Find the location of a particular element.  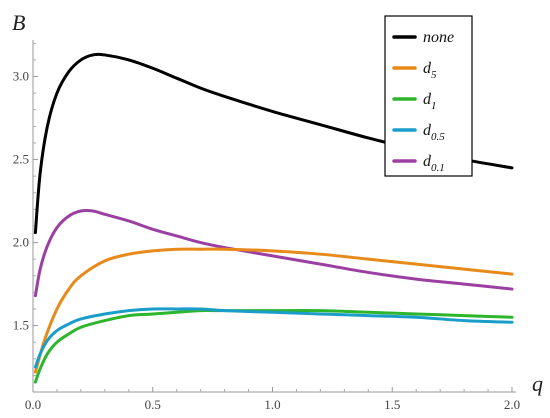

x-tick-label: 0.5 is located at coordinates (153, 404).